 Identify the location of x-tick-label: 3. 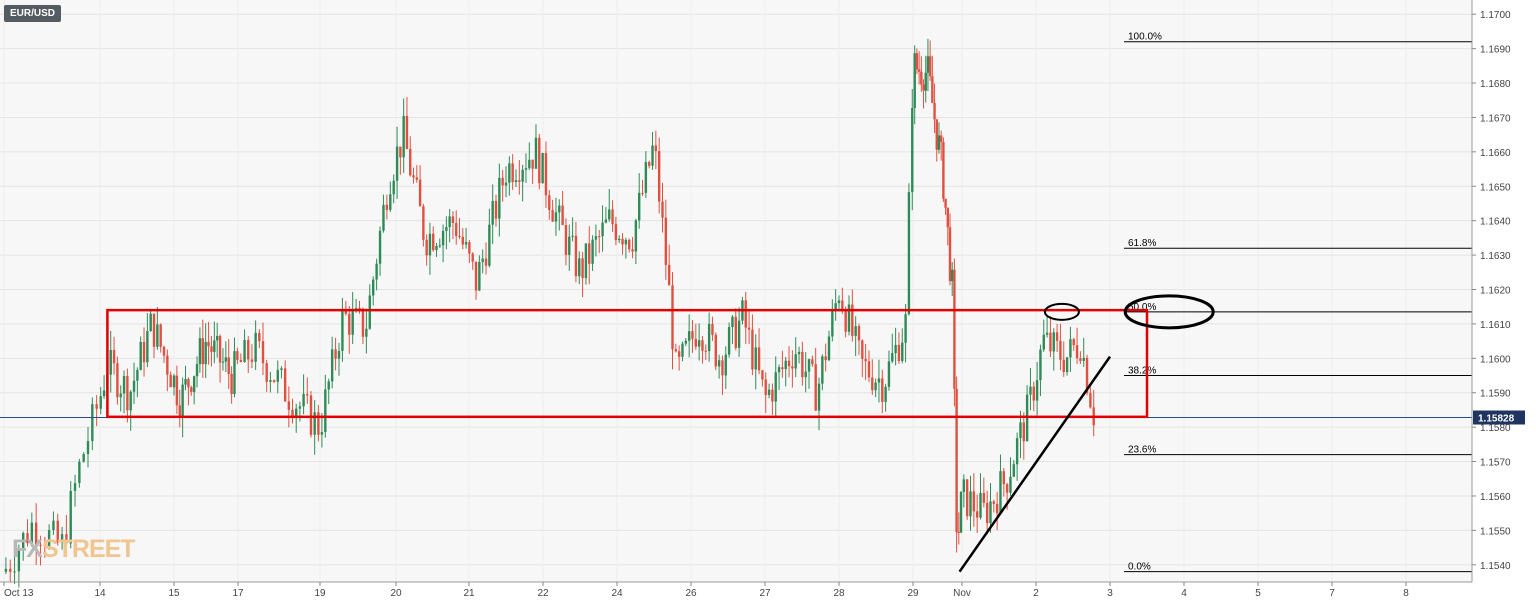
(1110, 593).